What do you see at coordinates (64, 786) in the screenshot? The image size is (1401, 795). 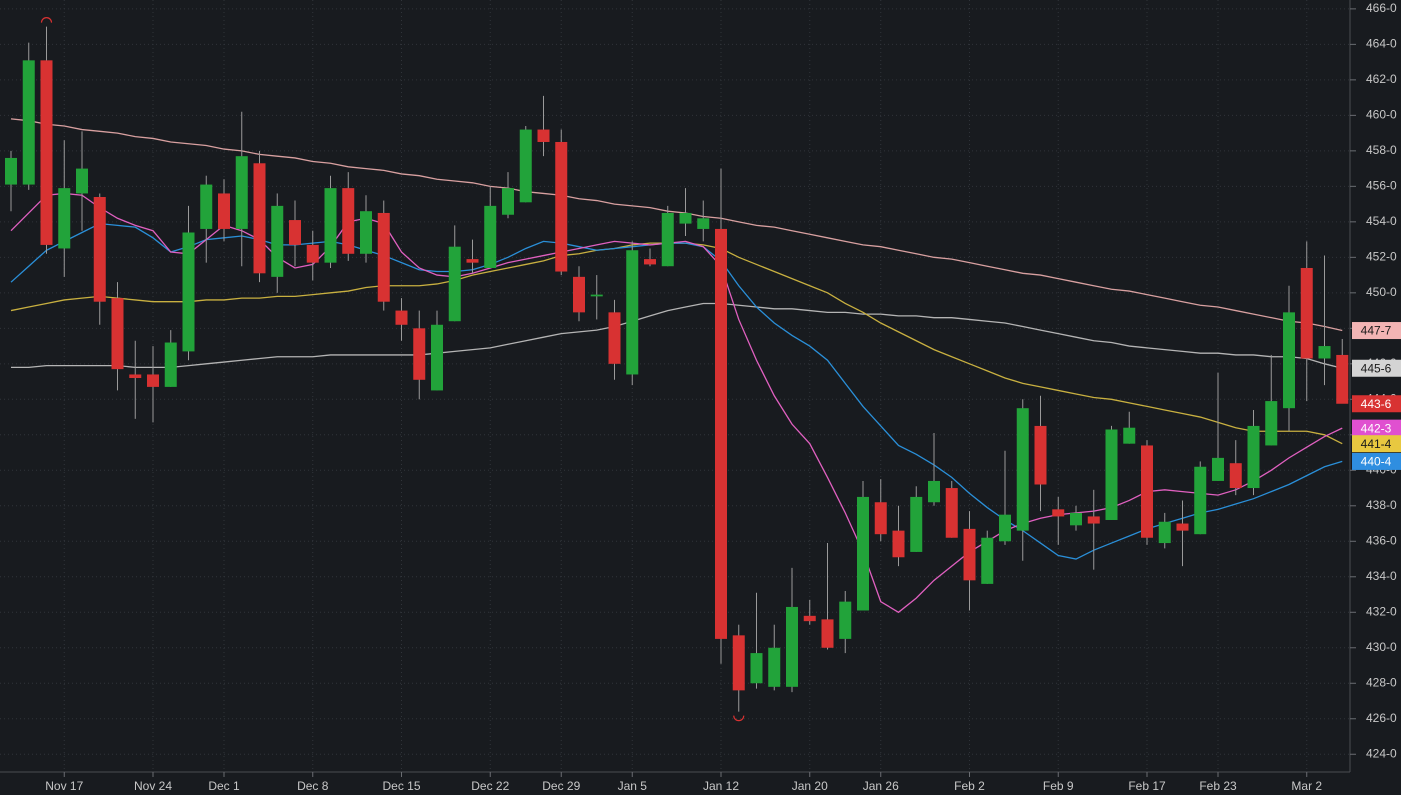 I see `x-tick-label: Nov 17` at bounding box center [64, 786].